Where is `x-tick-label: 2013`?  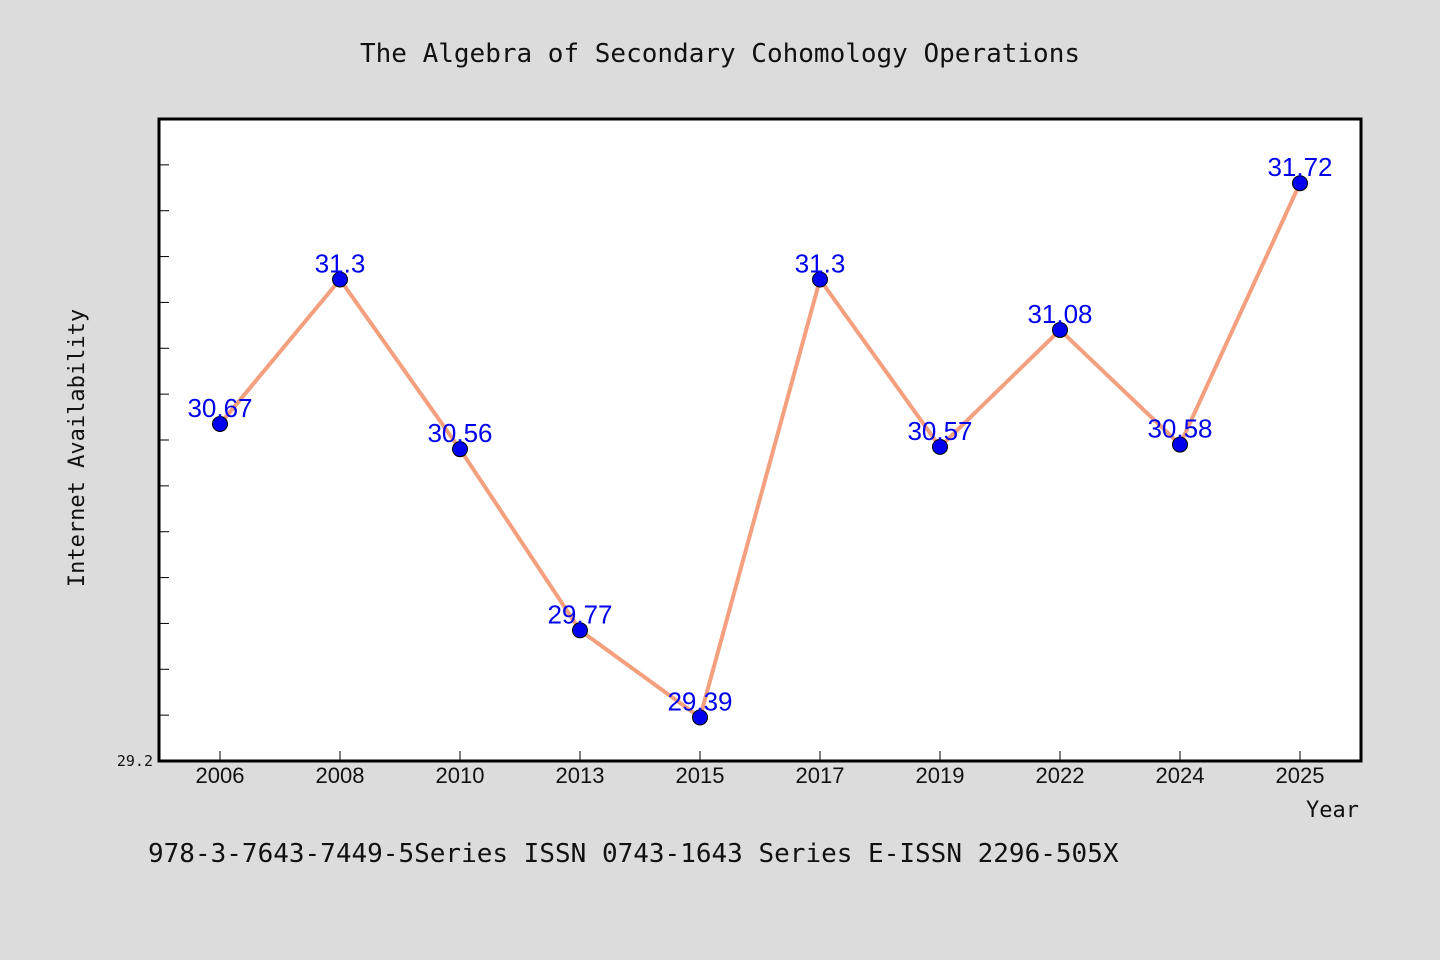 x-tick-label: 2013 is located at coordinates (580, 775).